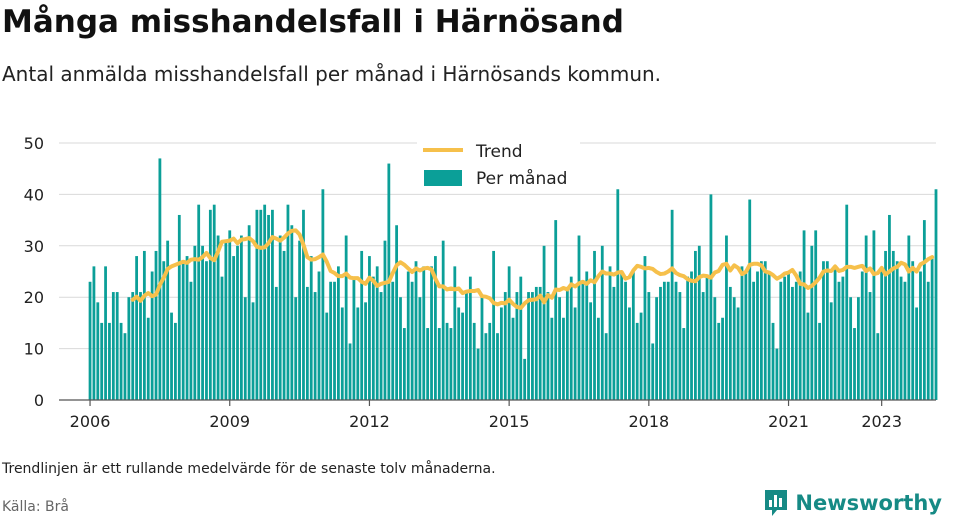 The width and height of the screenshot is (960, 520). Describe the element at coordinates (34, 246) in the screenshot. I see `y-tick-label: 30` at that location.